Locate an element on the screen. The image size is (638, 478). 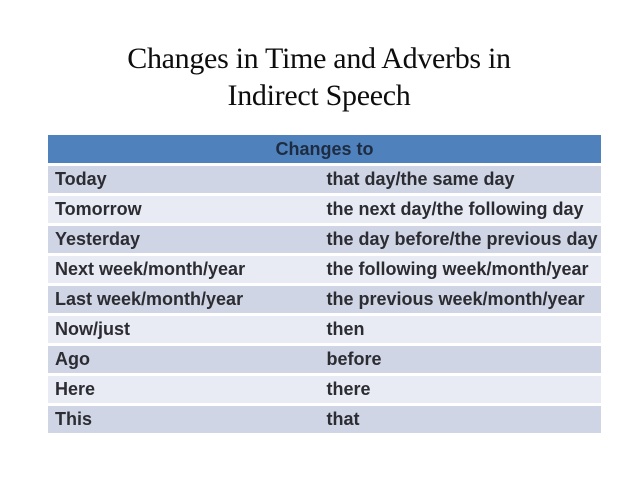
table-row: Ago before is located at coordinates (324, 361).